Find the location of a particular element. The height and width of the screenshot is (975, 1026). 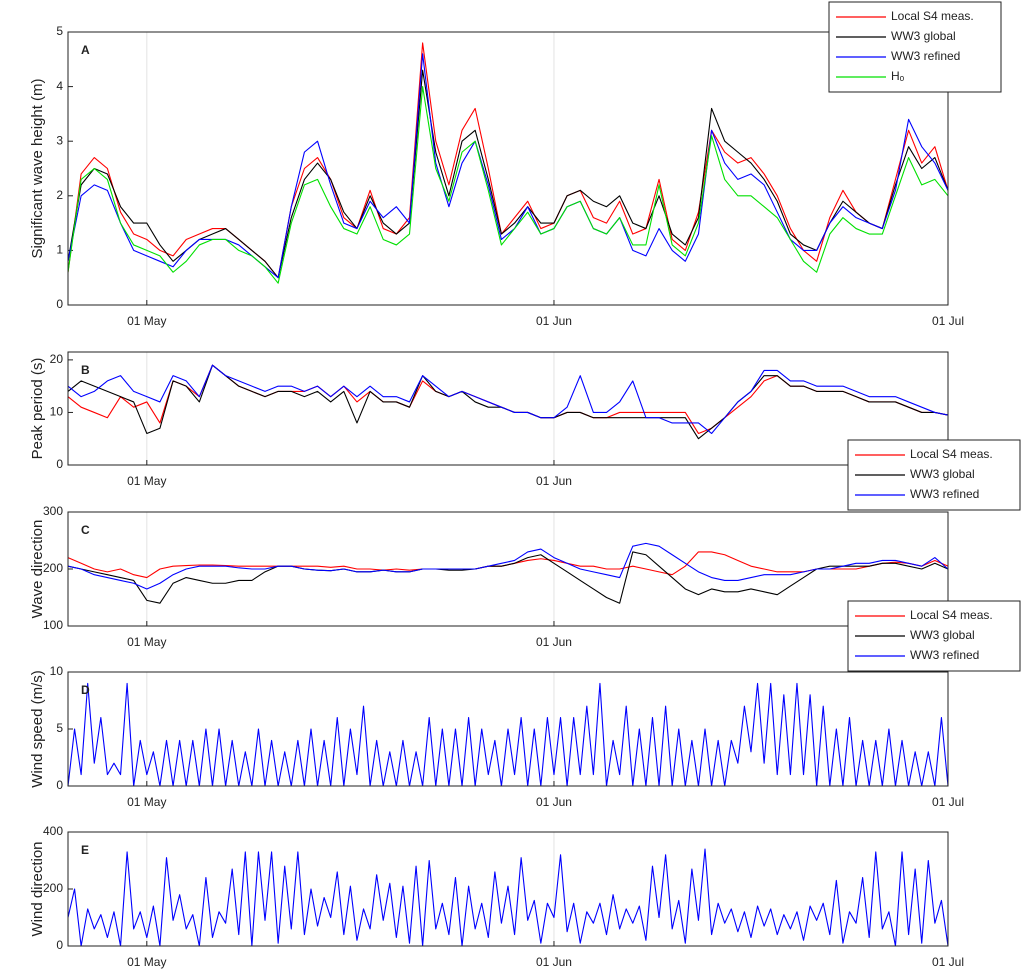

y-tick-label: 2 is located at coordinates (59, 195).